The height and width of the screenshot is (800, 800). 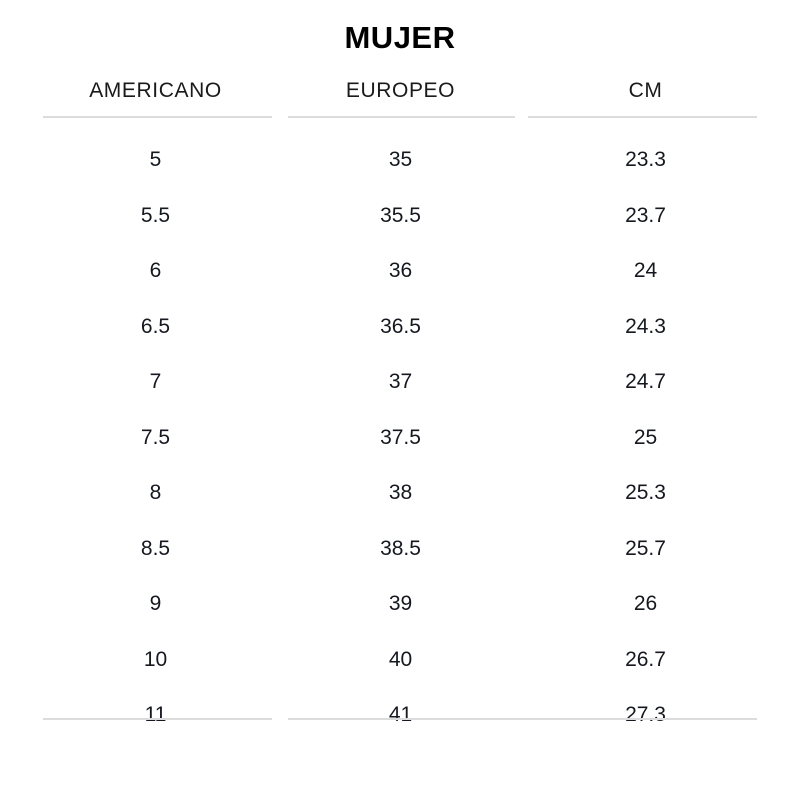 I want to click on table-row: 7.5 37.5 25, so click(x=400, y=438).